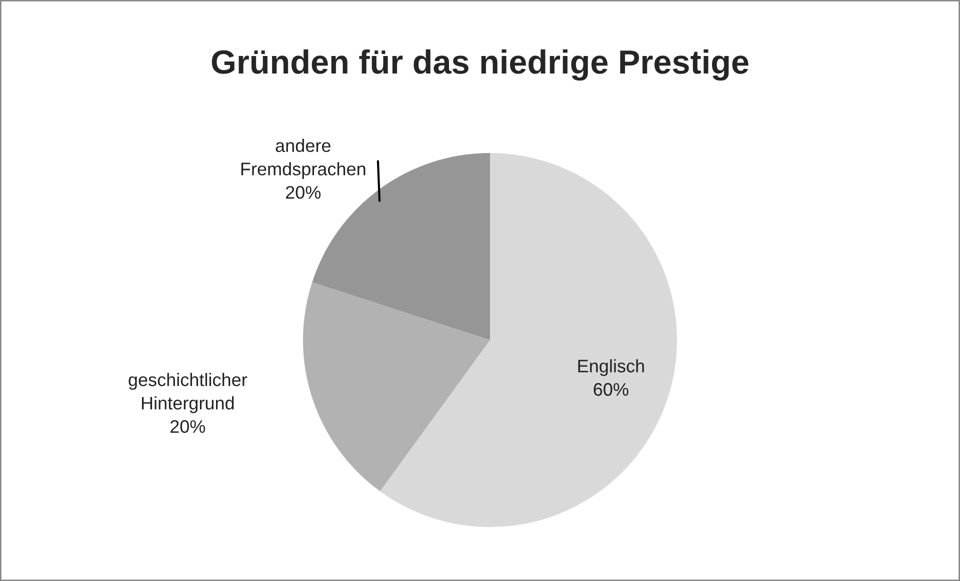 The height and width of the screenshot is (581, 960). I want to click on slice-label: geschichtlicher Hintergrund, so click(188, 393).